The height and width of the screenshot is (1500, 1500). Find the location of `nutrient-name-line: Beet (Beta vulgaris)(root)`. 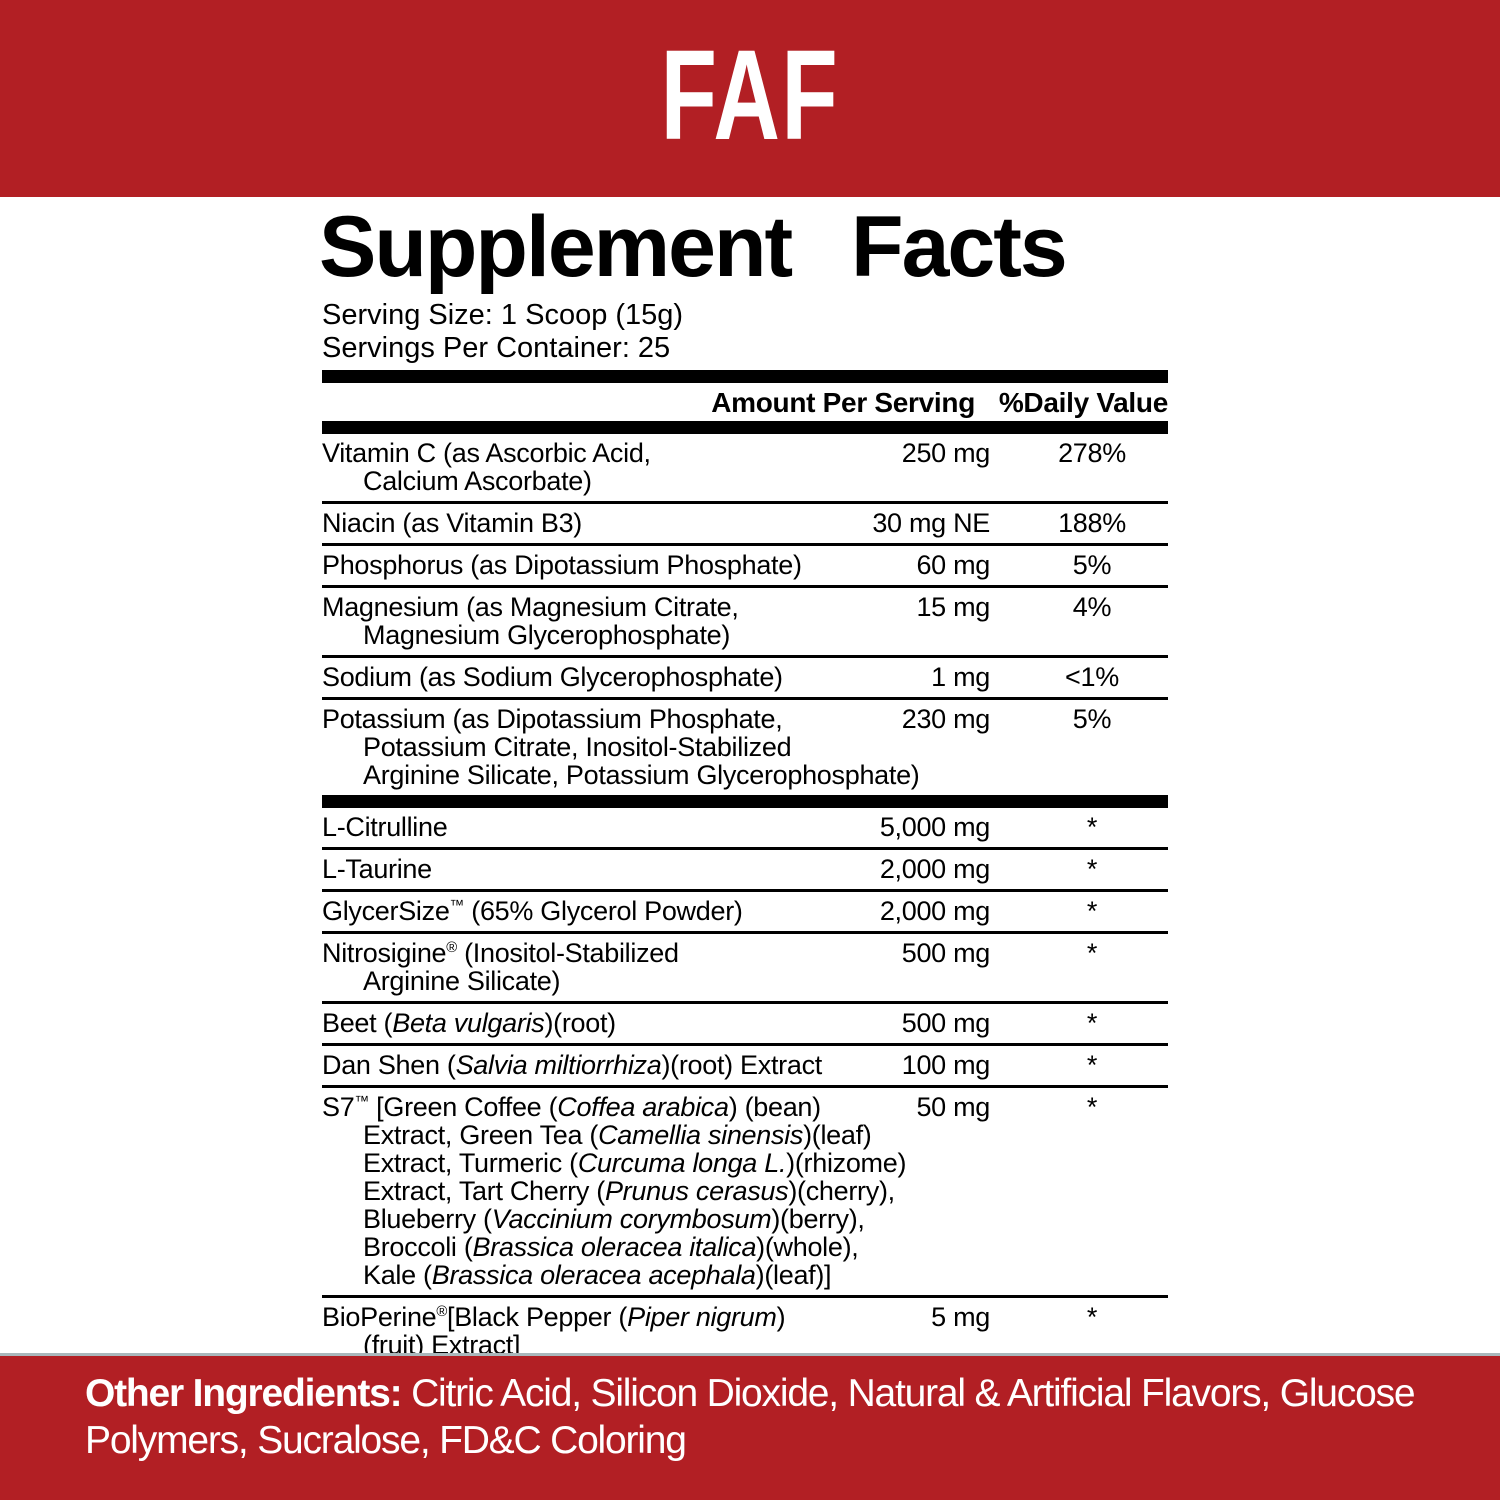

nutrient-name-line: Beet (Beta vulgaris)(root) is located at coordinates (745, 1023).